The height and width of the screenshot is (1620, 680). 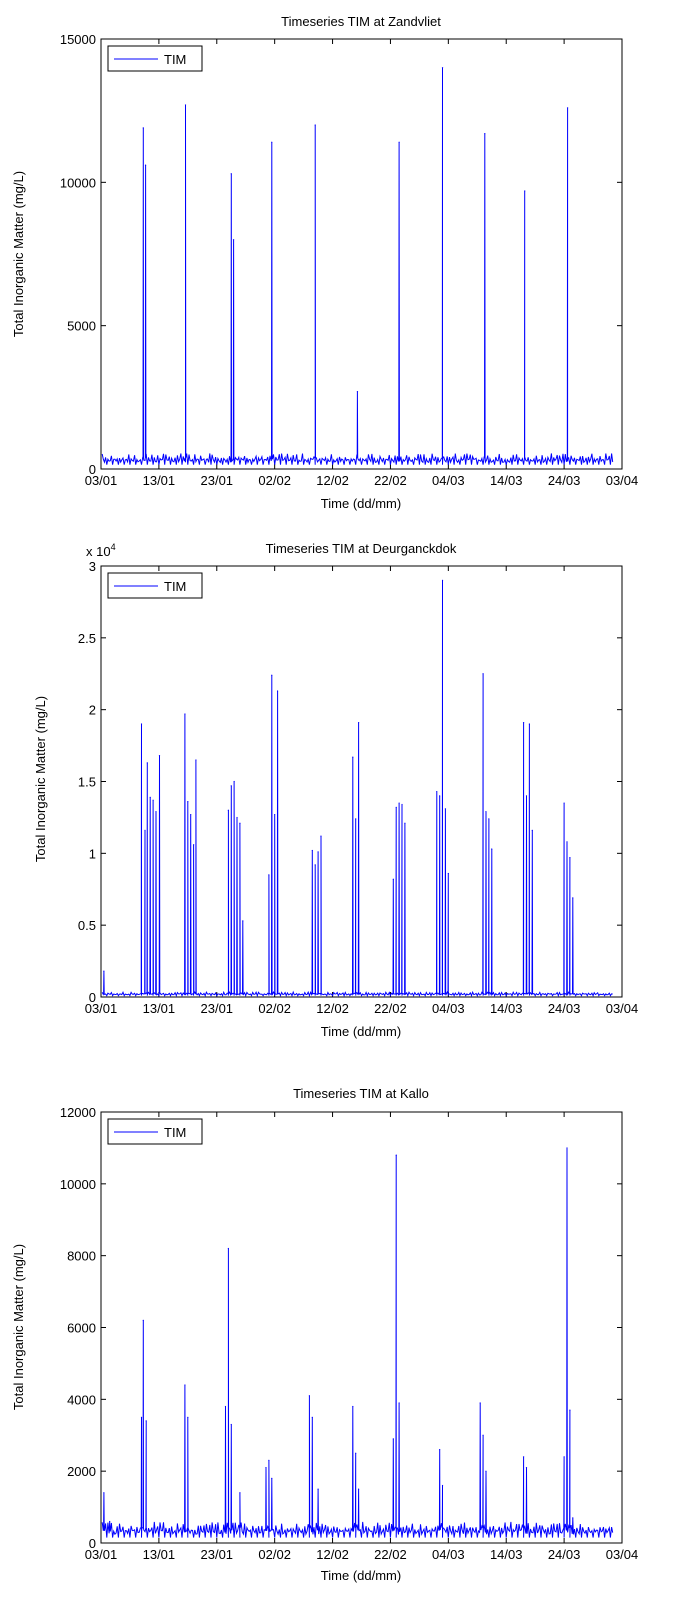 What do you see at coordinates (390, 1008) in the screenshot?
I see `x-tick-label: 22/02` at bounding box center [390, 1008].